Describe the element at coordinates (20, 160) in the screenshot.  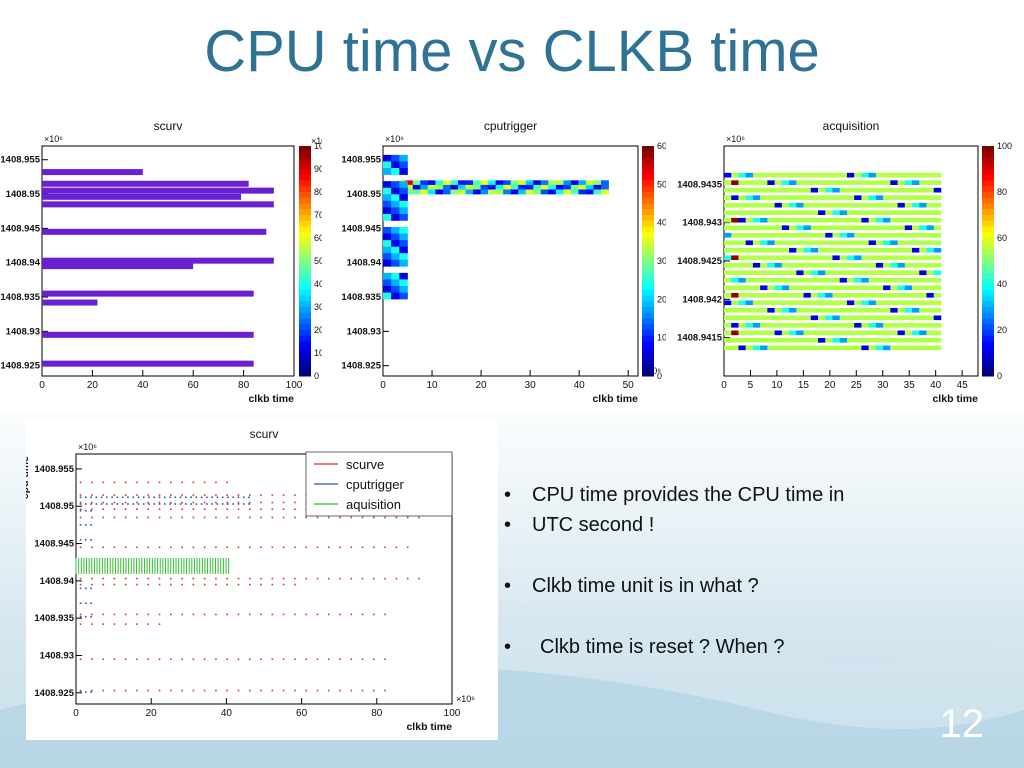
I see `y-tick-label: 1408.955` at that location.